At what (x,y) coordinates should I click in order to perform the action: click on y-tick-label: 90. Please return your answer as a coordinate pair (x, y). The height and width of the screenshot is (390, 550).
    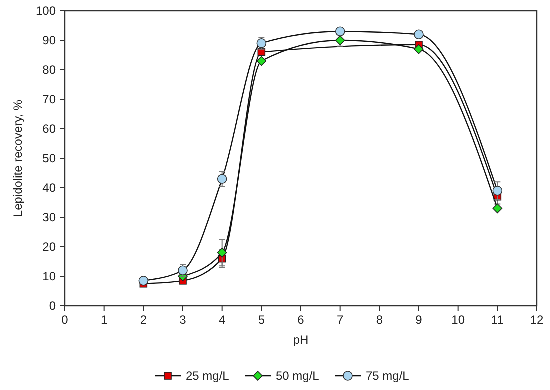
    Looking at the image, I should click on (49, 41).